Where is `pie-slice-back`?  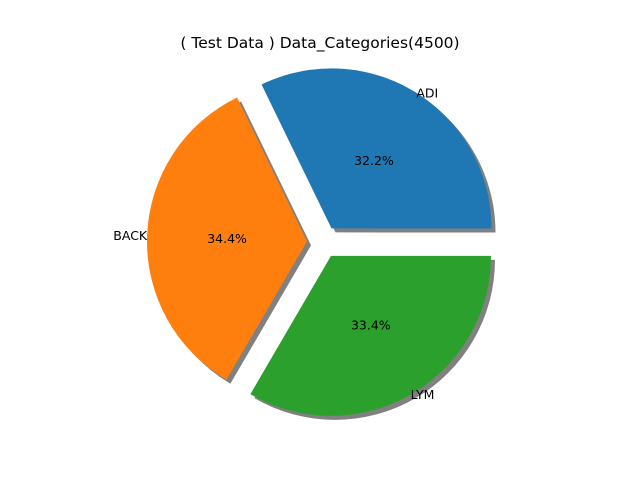 pie-slice-back is located at coordinates (227, 238).